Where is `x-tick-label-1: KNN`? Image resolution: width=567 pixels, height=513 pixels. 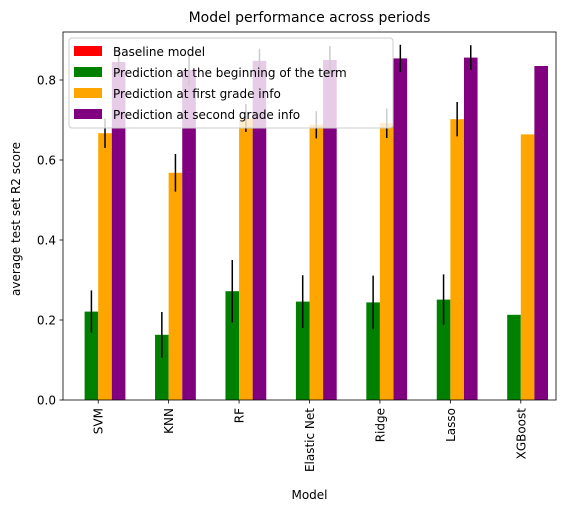 x-tick-label-1: KNN is located at coordinates (169, 421).